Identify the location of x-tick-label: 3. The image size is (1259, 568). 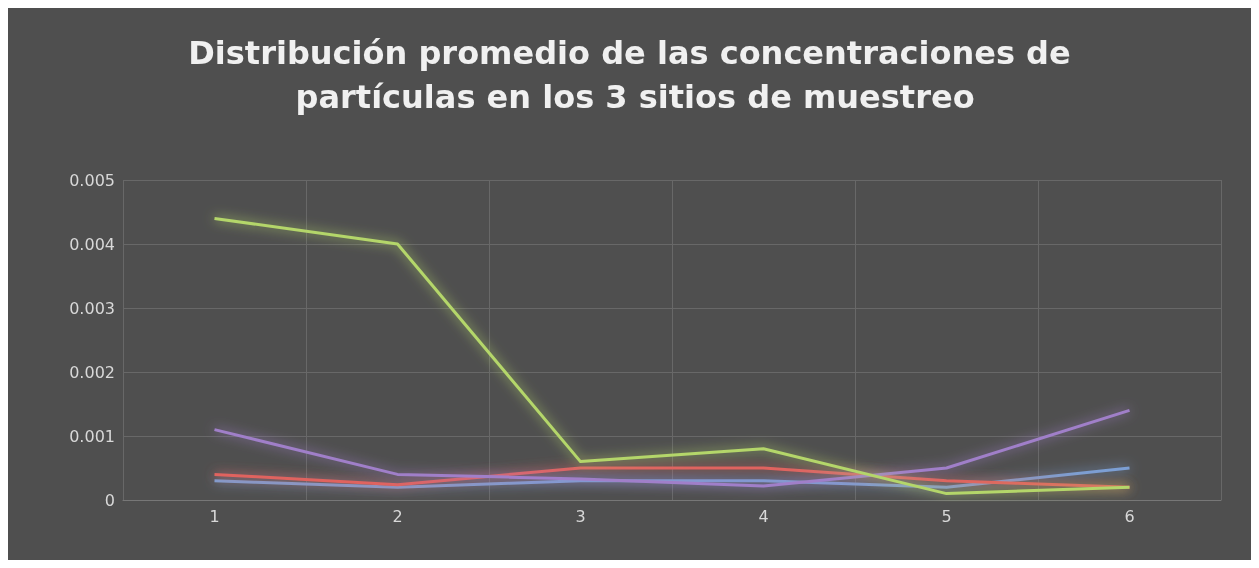
(580, 516).